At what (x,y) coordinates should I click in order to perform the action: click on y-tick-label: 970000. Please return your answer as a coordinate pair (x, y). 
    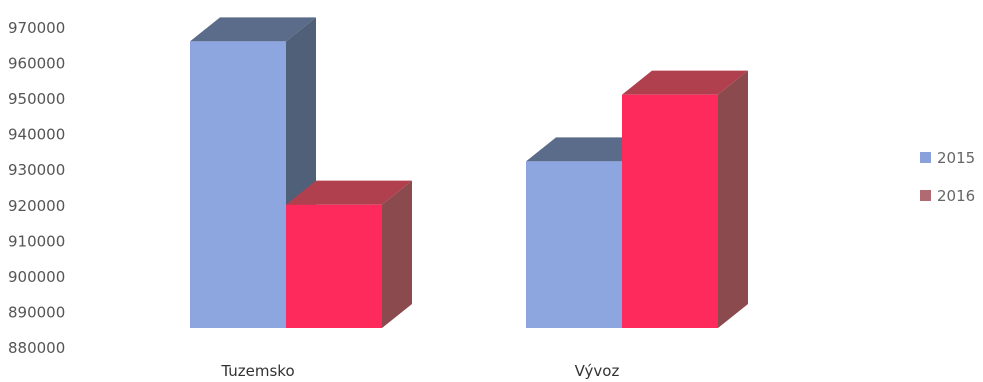
    Looking at the image, I should click on (36, 28).